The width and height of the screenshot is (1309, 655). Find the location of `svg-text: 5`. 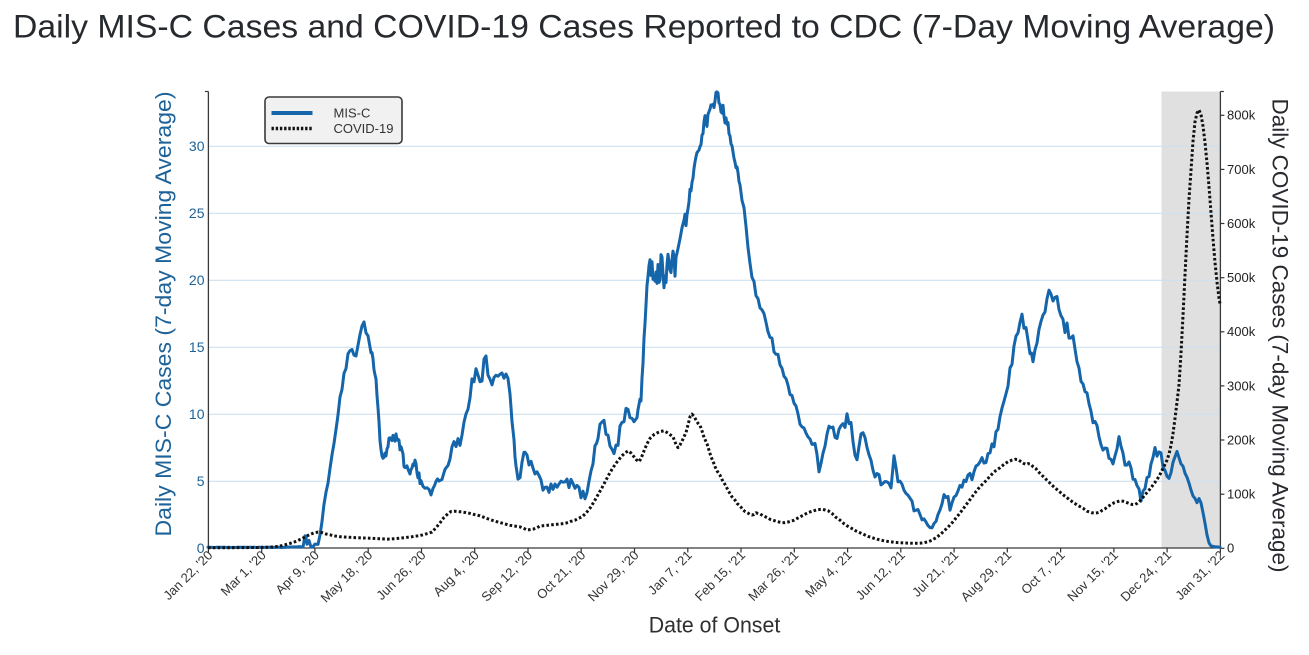

svg-text: 5 is located at coordinates (201, 481).